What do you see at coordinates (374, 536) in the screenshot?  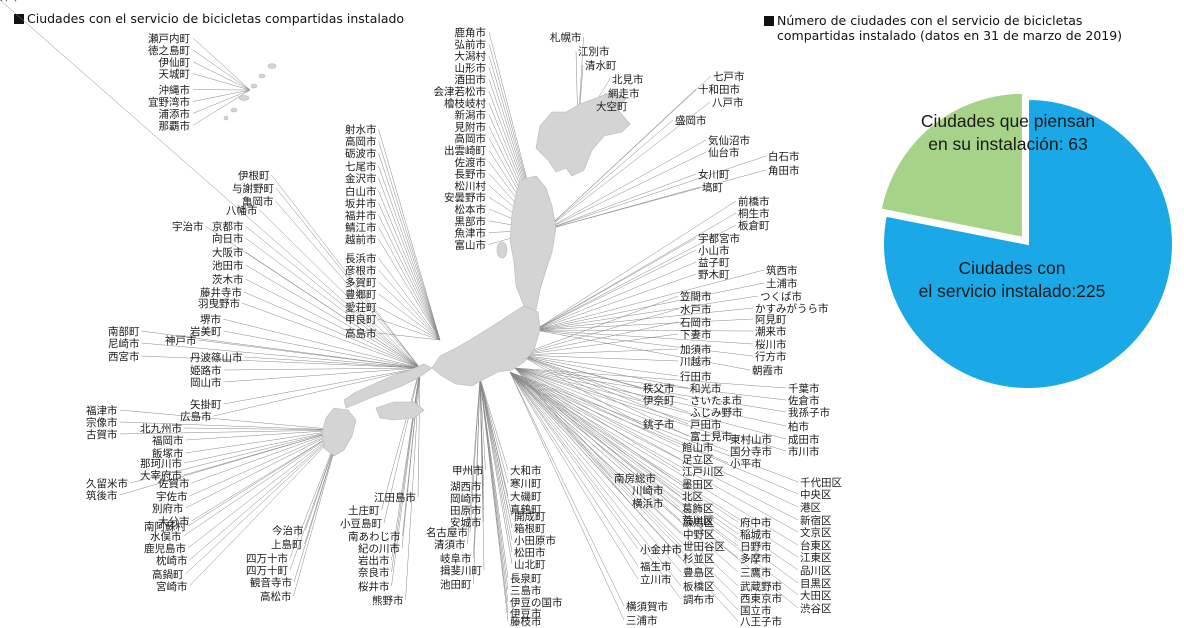 I see `city-label: 南あわじ市` at bounding box center [374, 536].